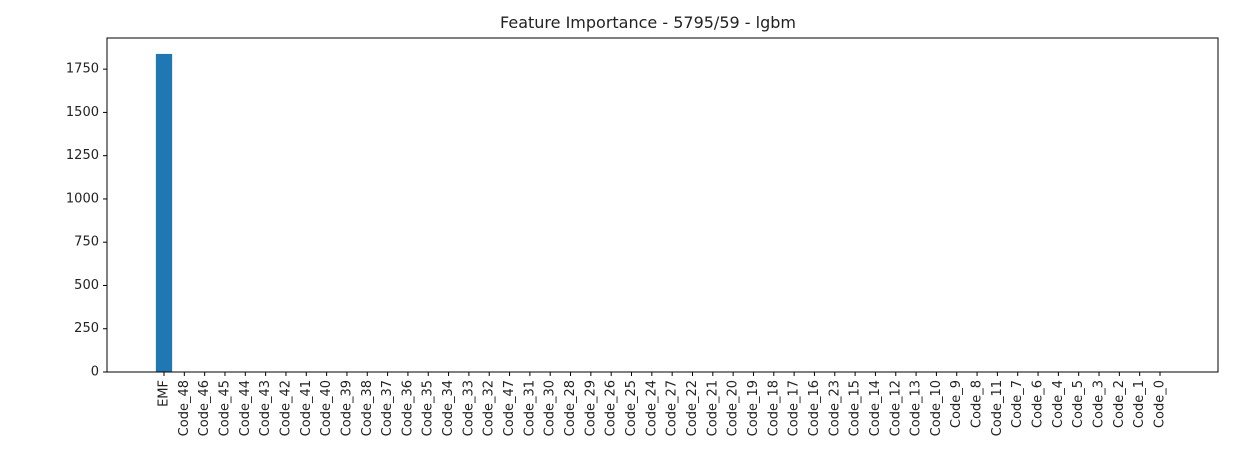 Image resolution: width=1259 pixels, height=457 pixels. What do you see at coordinates (82, 198) in the screenshot?
I see `y-tick-label: 1000` at bounding box center [82, 198].